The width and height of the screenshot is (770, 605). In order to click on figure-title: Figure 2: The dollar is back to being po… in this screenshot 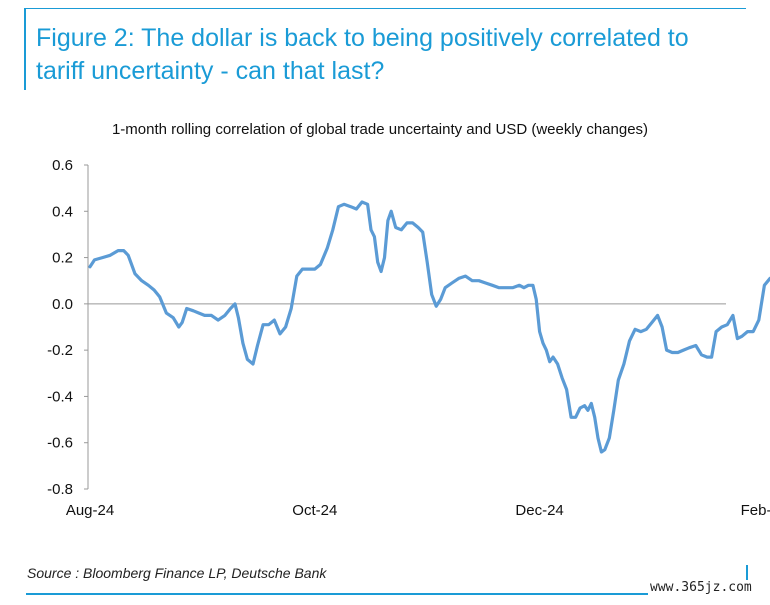, I will do `click(362, 54)`.